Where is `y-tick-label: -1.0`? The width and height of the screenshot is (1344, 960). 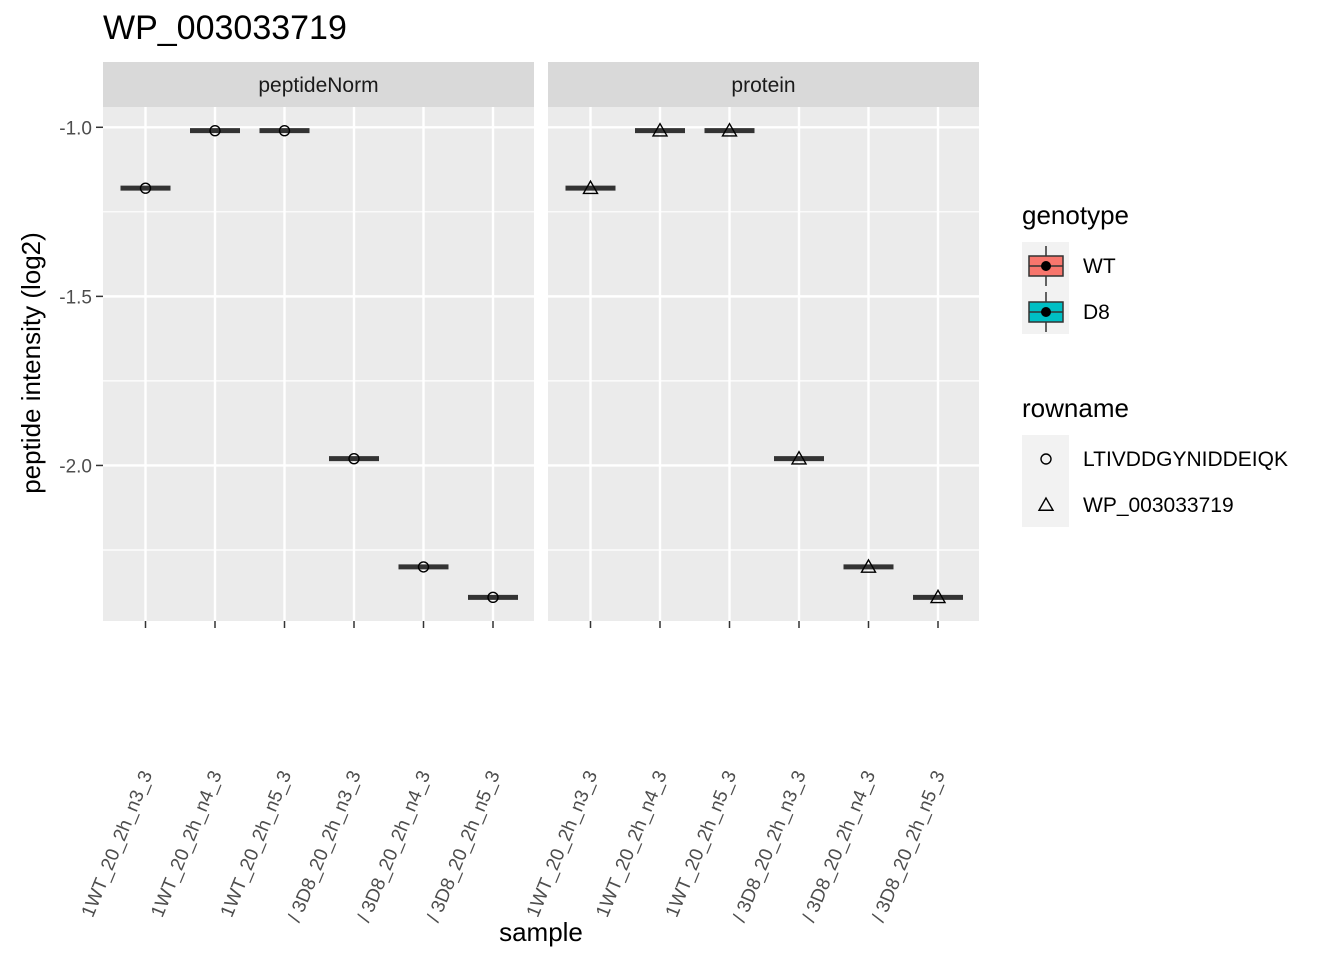
y-tick-label: -1.0 is located at coordinates (75, 128).